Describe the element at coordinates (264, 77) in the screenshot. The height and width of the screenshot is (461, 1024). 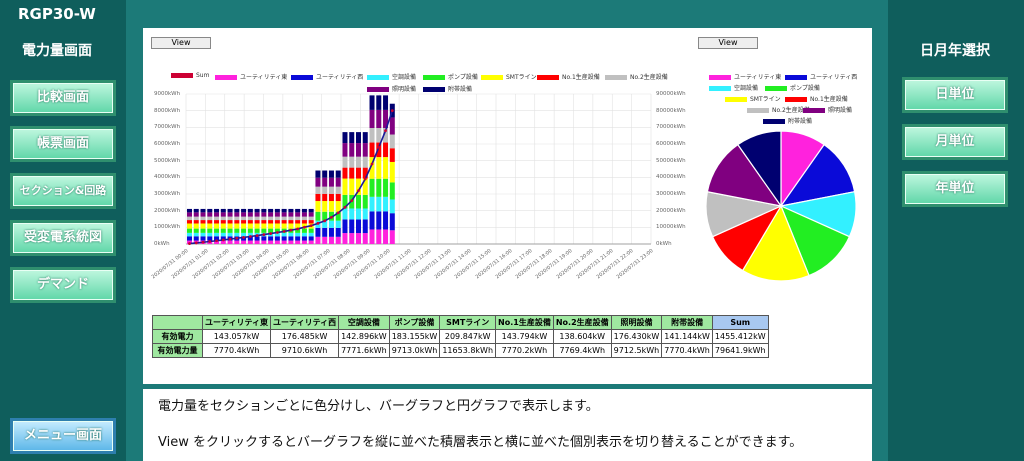
I see `legend-label: ユーティリティ東` at that location.